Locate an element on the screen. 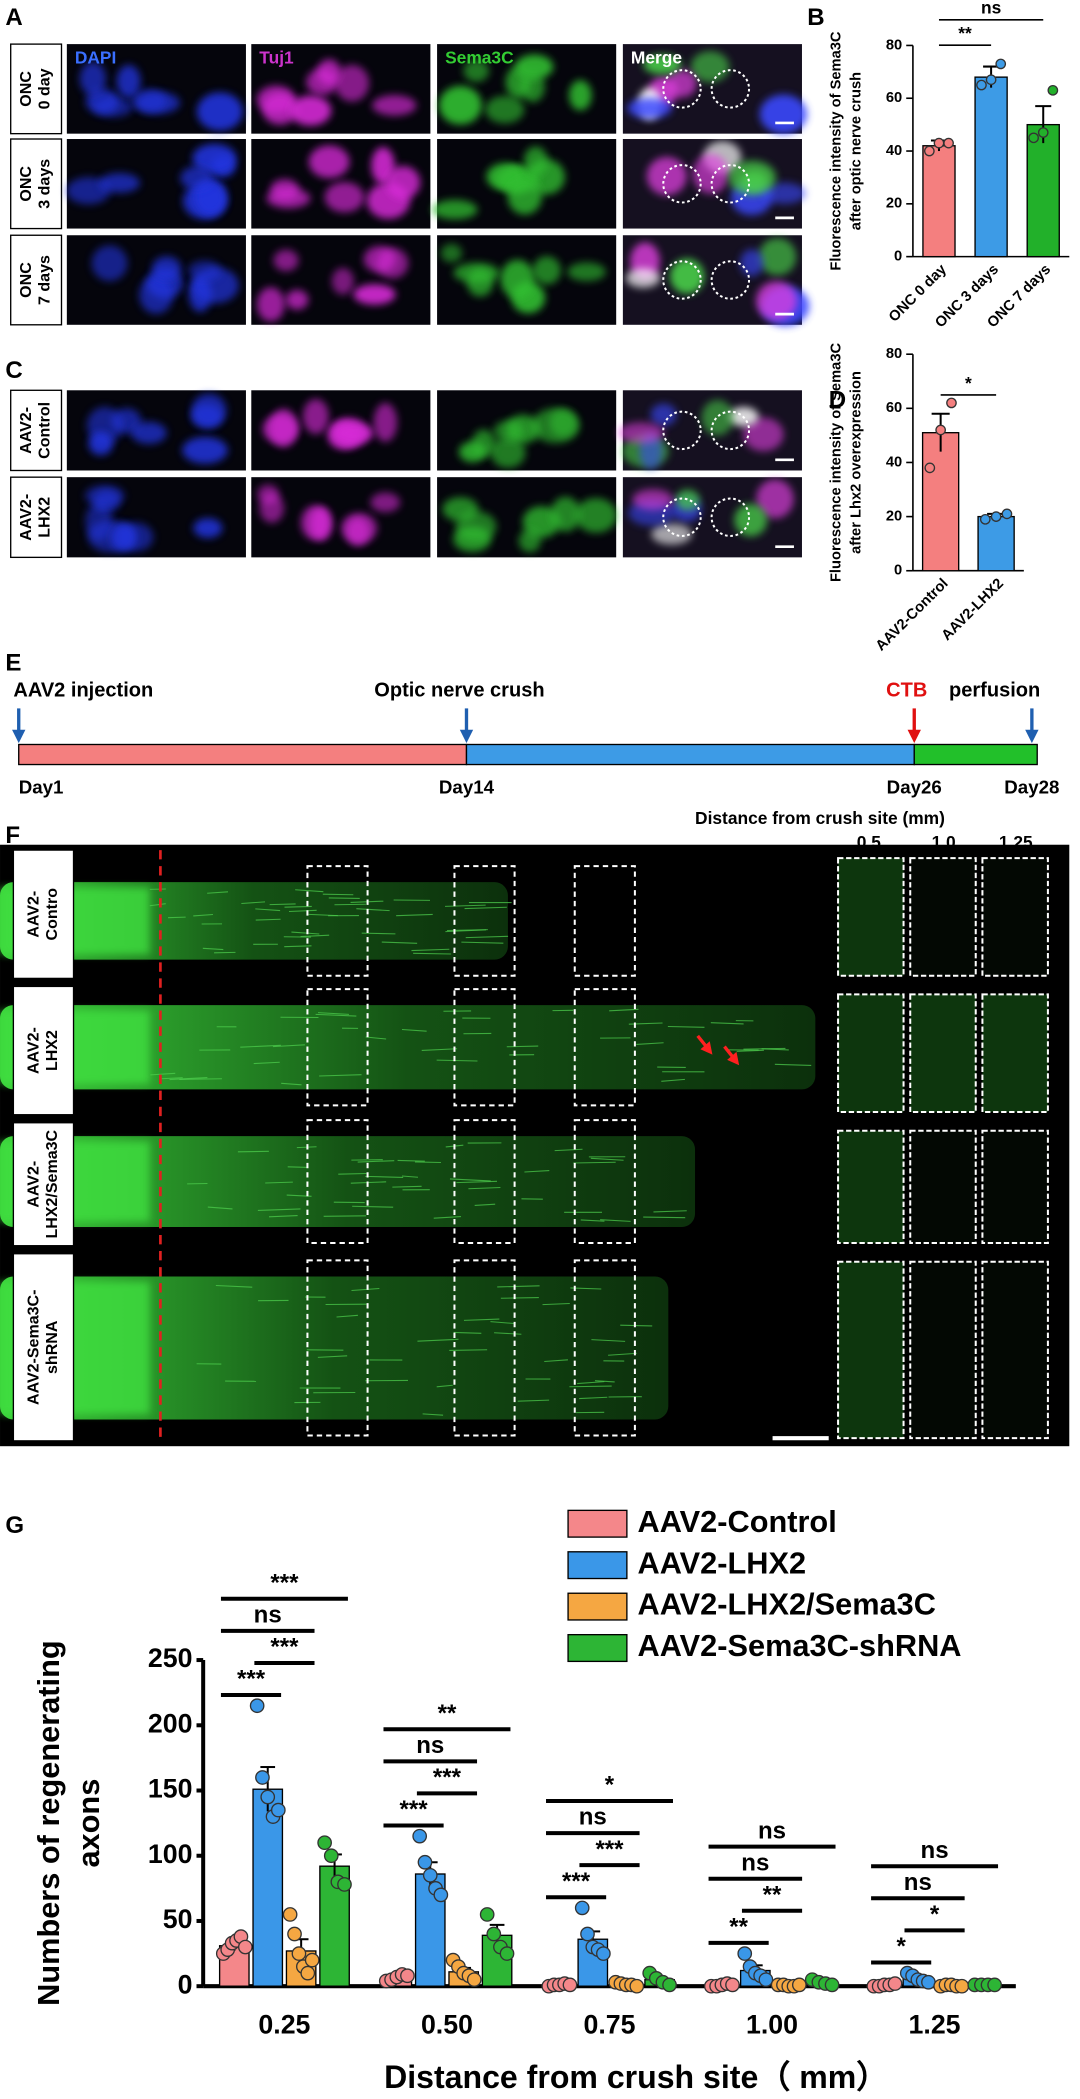 The width and height of the screenshot is (1080, 2099). panel-label: B is located at coordinates (815, 17).